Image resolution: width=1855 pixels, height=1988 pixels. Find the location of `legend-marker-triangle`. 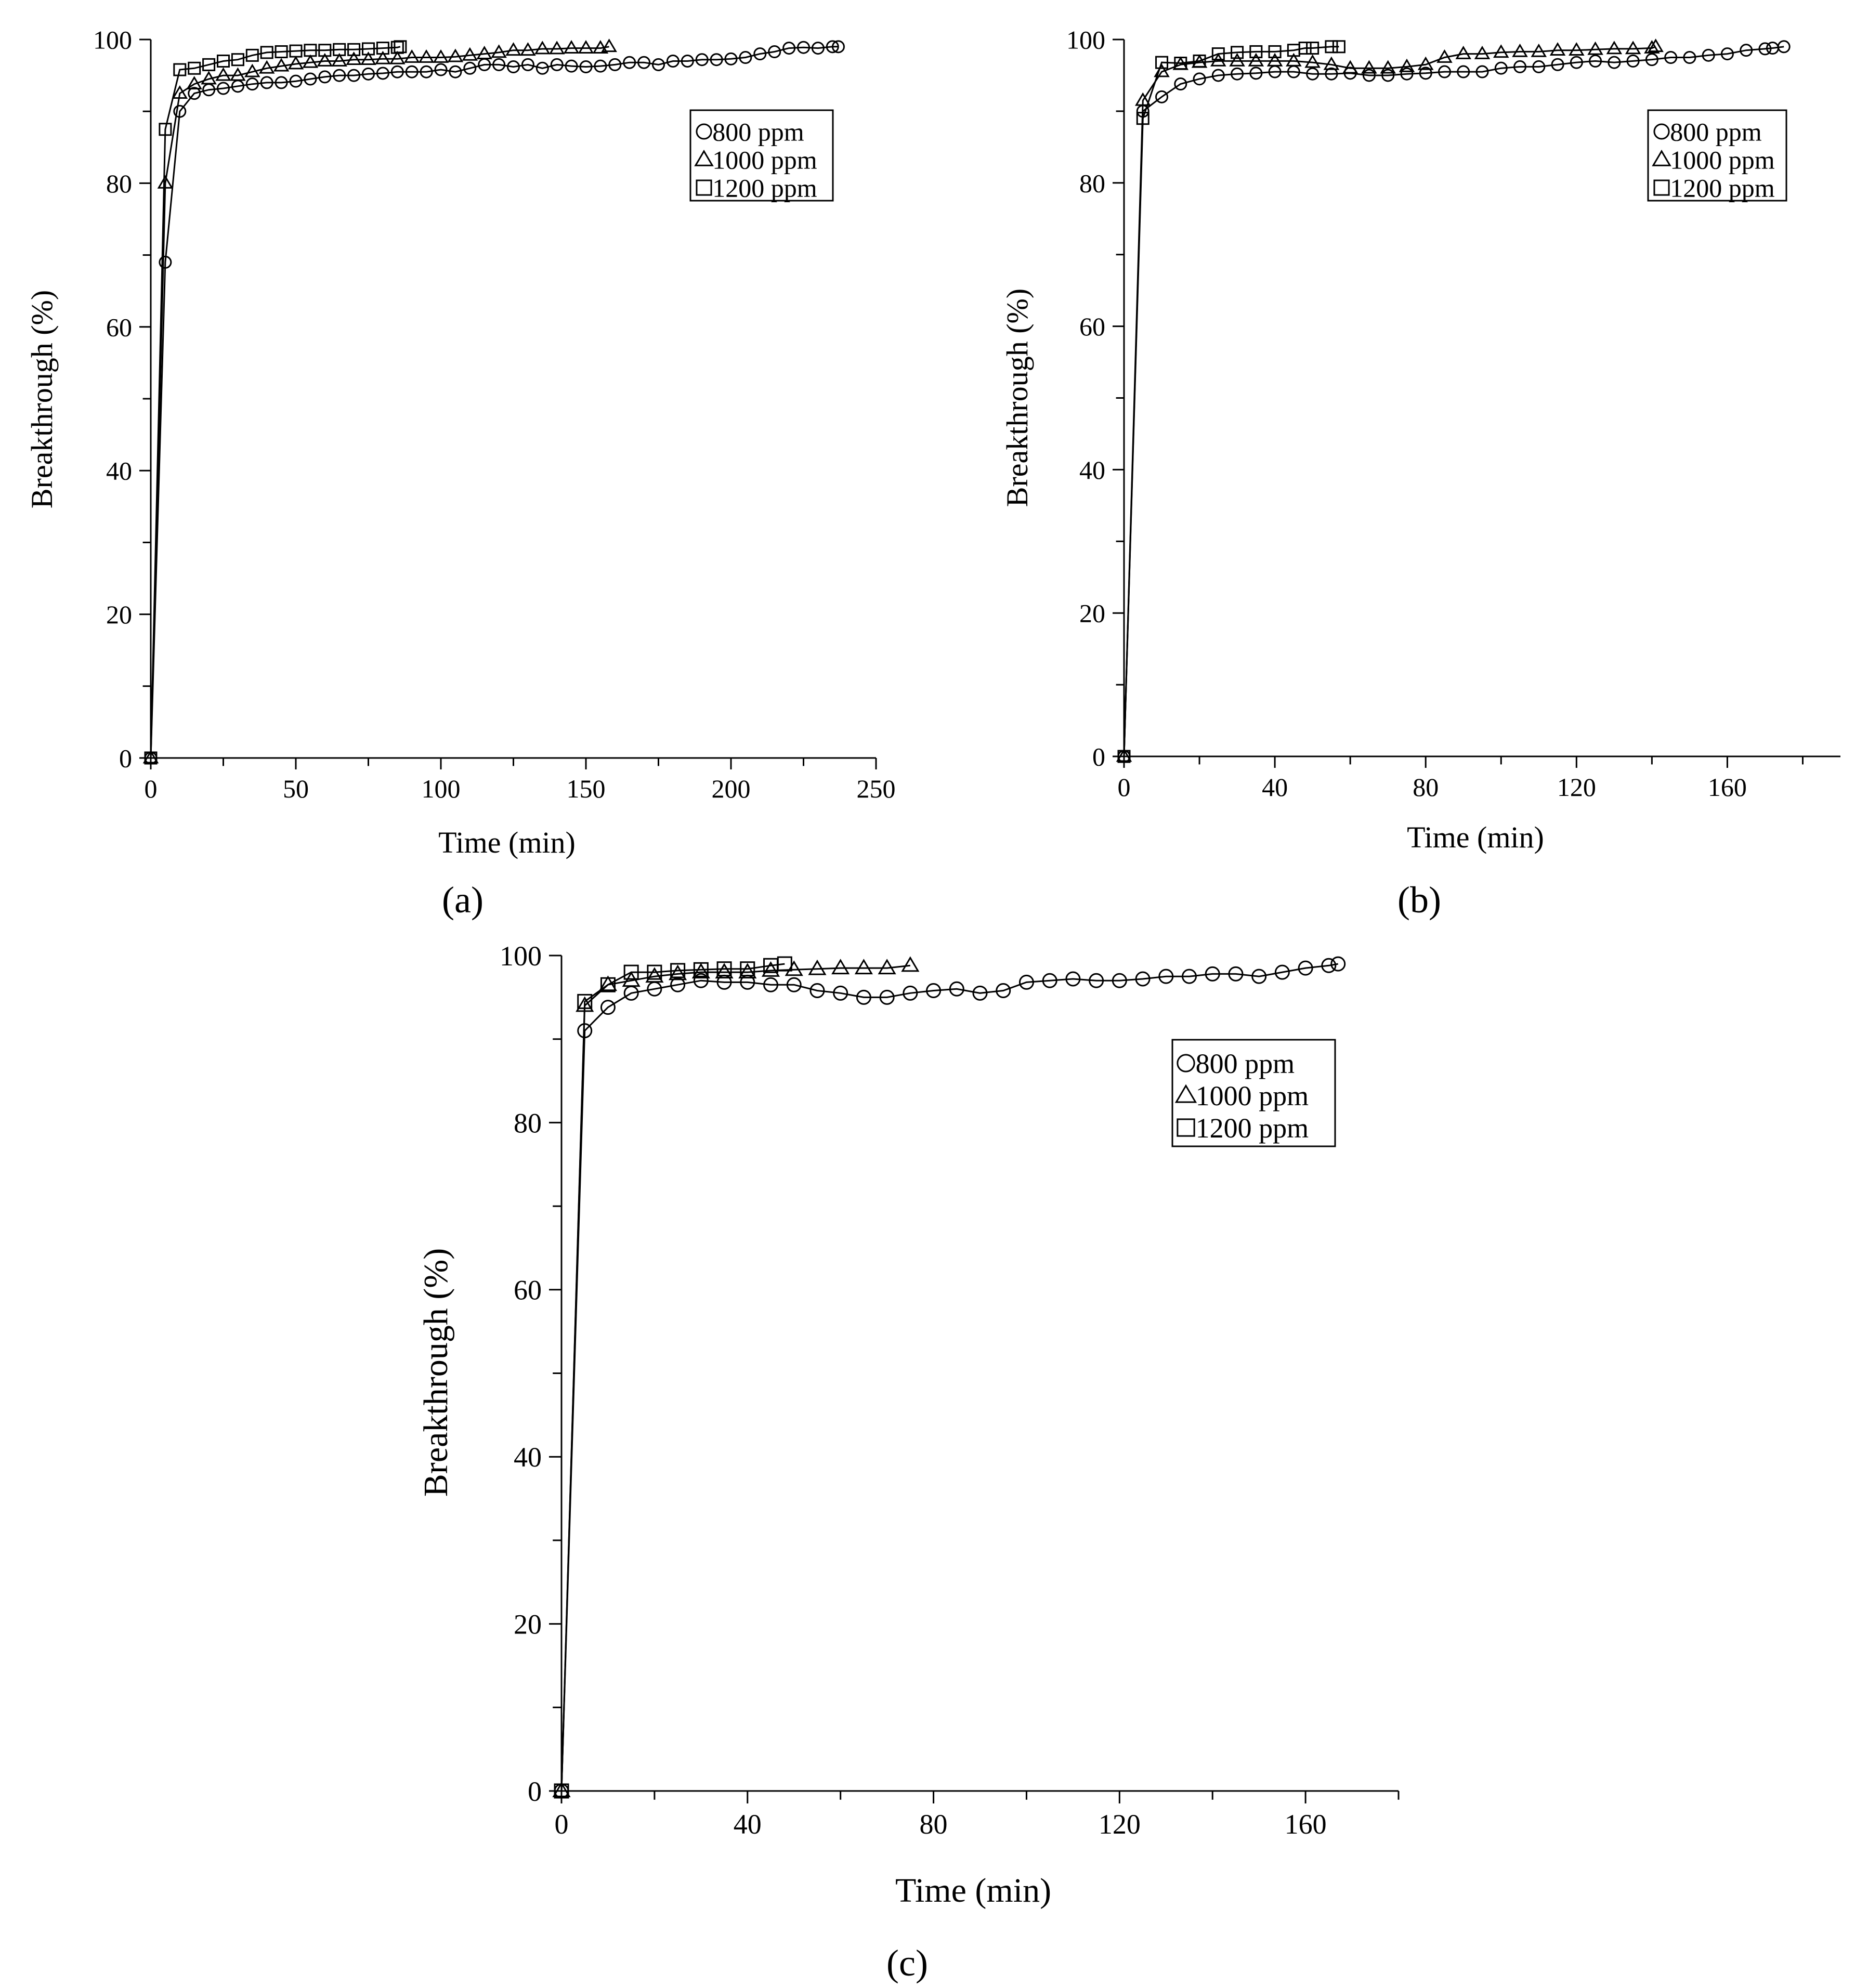

legend-marker-triangle is located at coordinates (704, 157).